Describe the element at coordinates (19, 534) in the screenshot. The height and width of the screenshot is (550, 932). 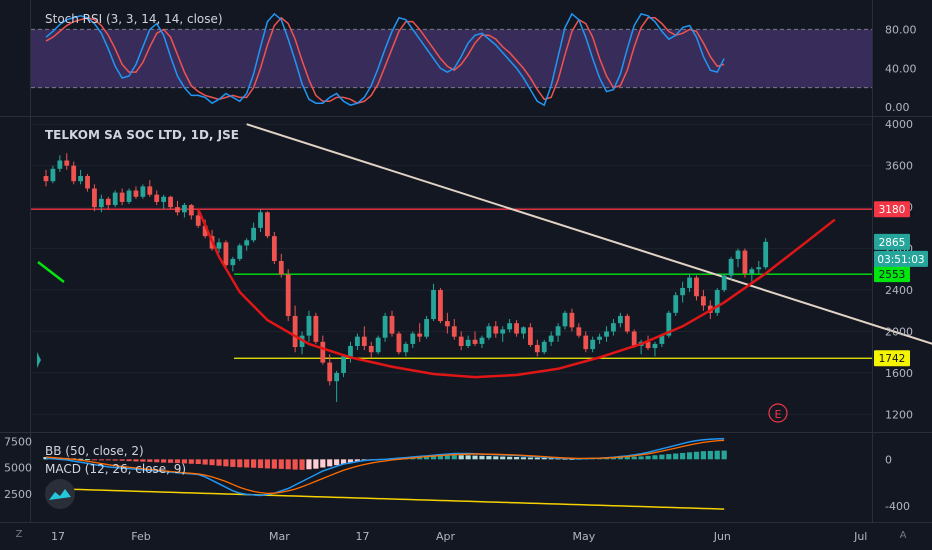
I see `zoom-icon: Z` at that location.